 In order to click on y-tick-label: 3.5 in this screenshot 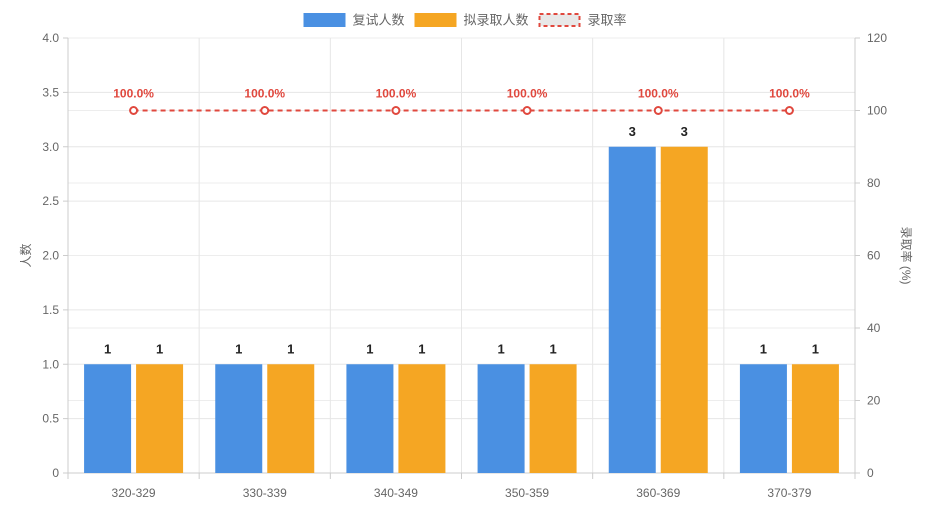, I will do `click(50, 92)`.